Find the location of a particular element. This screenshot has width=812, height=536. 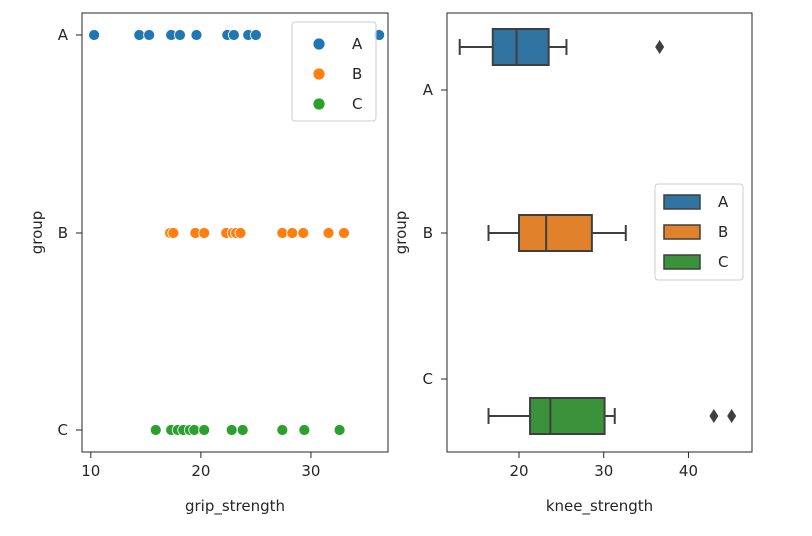

box-group-b is located at coordinates (557, 233).